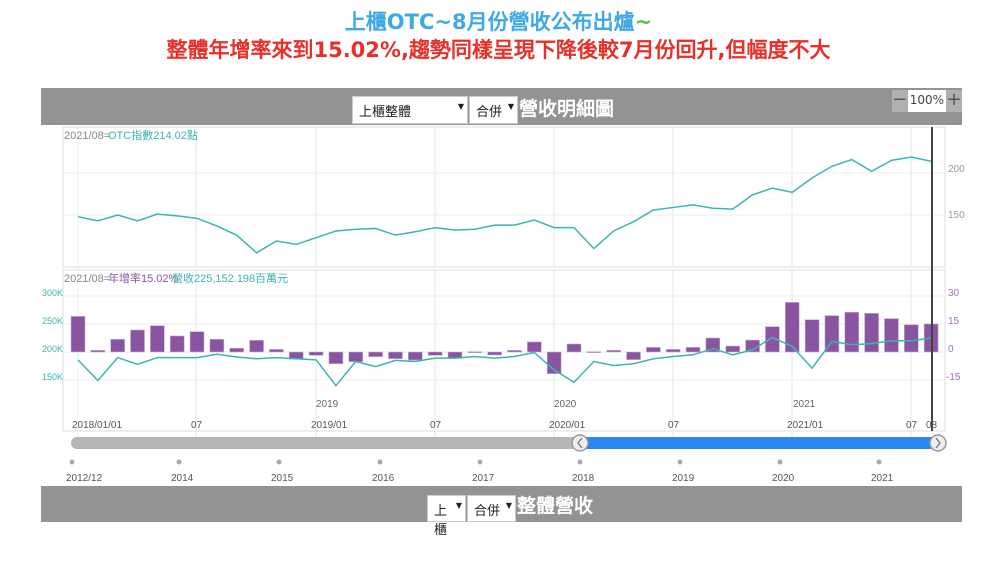  I want to click on timeline-label: 2012/12, so click(84, 478).